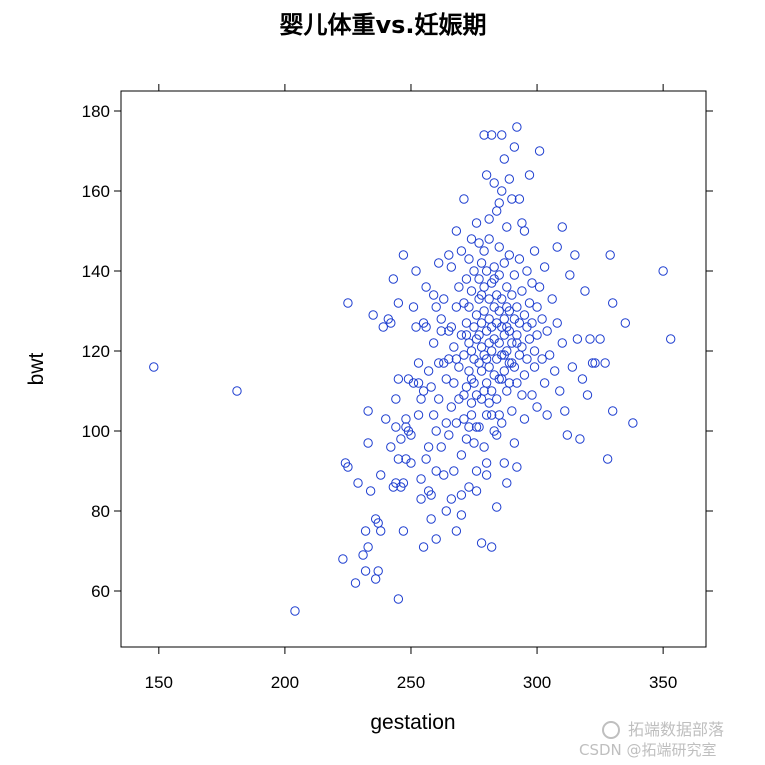 Image resolution: width=765 pixels, height=765 pixels. I want to click on y-tick-label: 100, so click(96, 431).